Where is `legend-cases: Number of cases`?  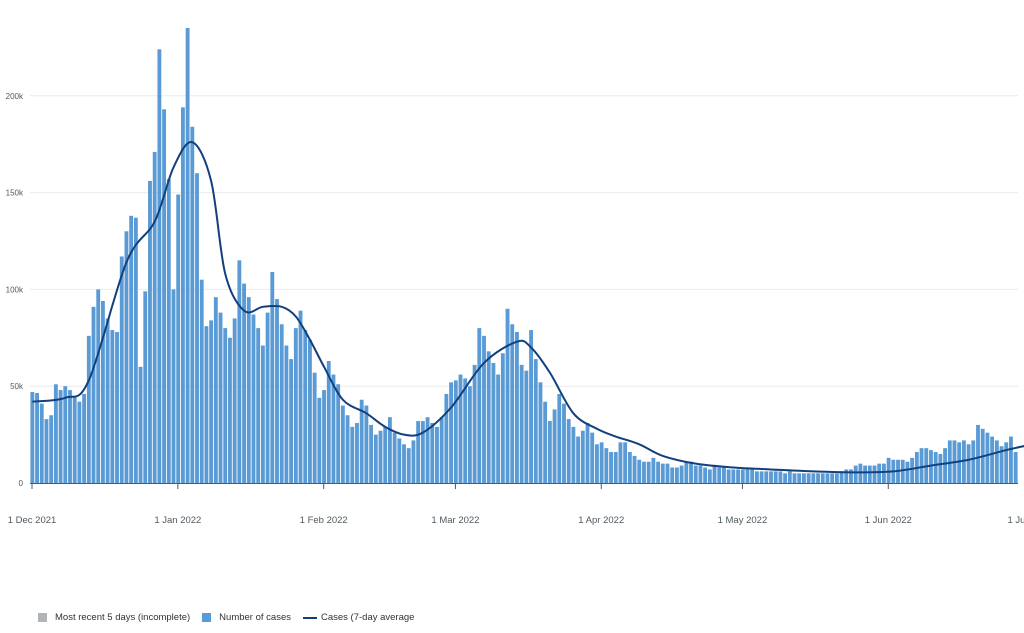
legend-cases: Number of cases is located at coordinates (246, 617).